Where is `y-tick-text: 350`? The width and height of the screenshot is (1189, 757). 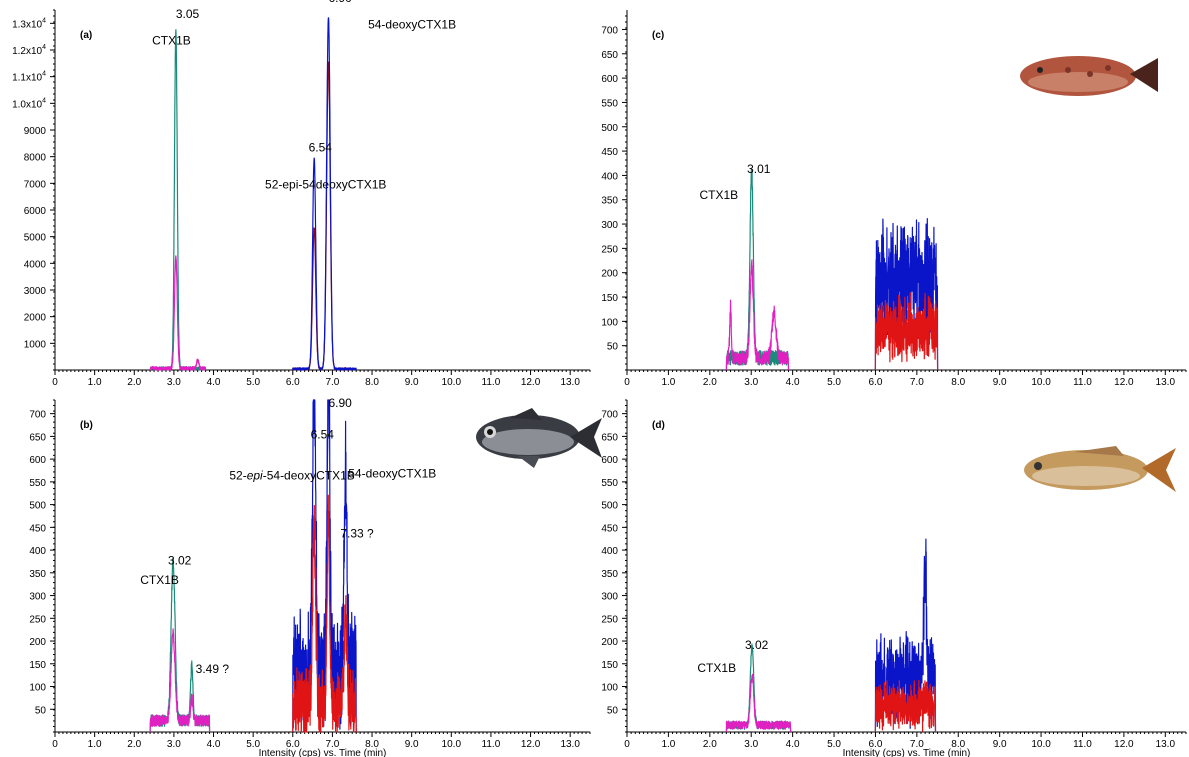 y-tick-text: 350 is located at coordinates (609, 574).